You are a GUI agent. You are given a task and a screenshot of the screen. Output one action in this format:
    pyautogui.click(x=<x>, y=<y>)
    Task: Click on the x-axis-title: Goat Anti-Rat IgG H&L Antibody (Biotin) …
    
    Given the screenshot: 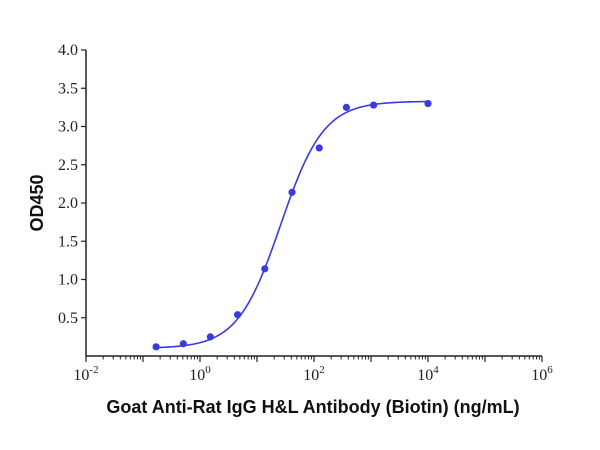 What is the action you would take?
    pyautogui.click(x=312, y=407)
    